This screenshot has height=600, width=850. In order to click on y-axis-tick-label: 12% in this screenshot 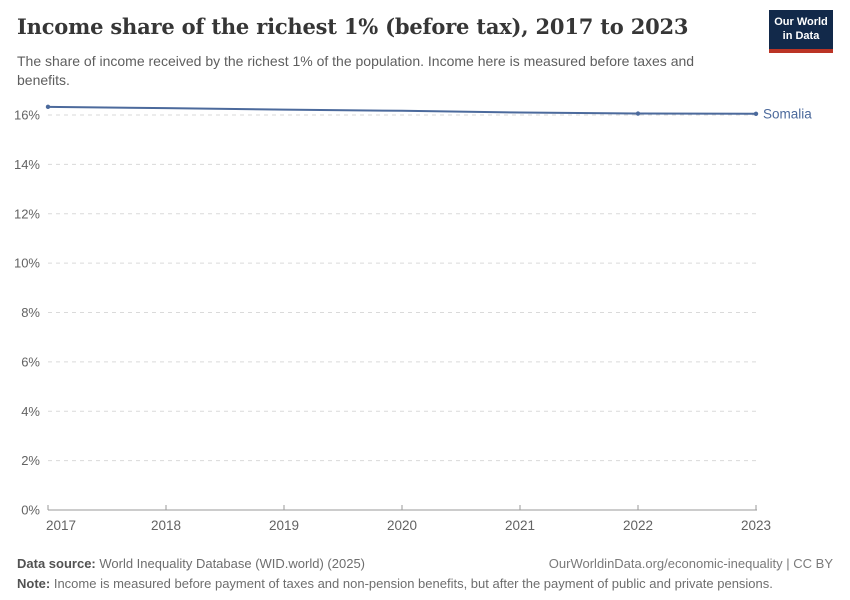, I will do `click(27, 213)`.